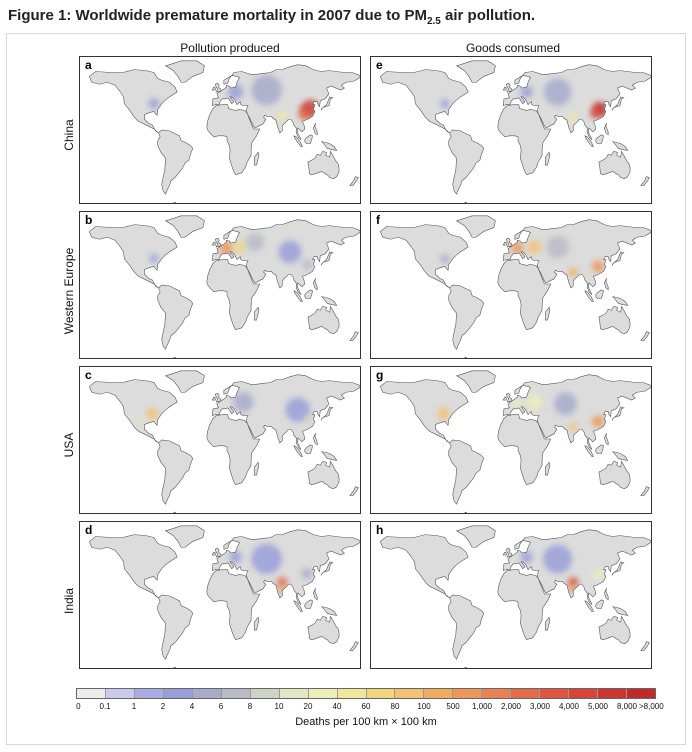 The width and height of the screenshot is (692, 752). I want to click on panel-letter: e, so click(379, 65).